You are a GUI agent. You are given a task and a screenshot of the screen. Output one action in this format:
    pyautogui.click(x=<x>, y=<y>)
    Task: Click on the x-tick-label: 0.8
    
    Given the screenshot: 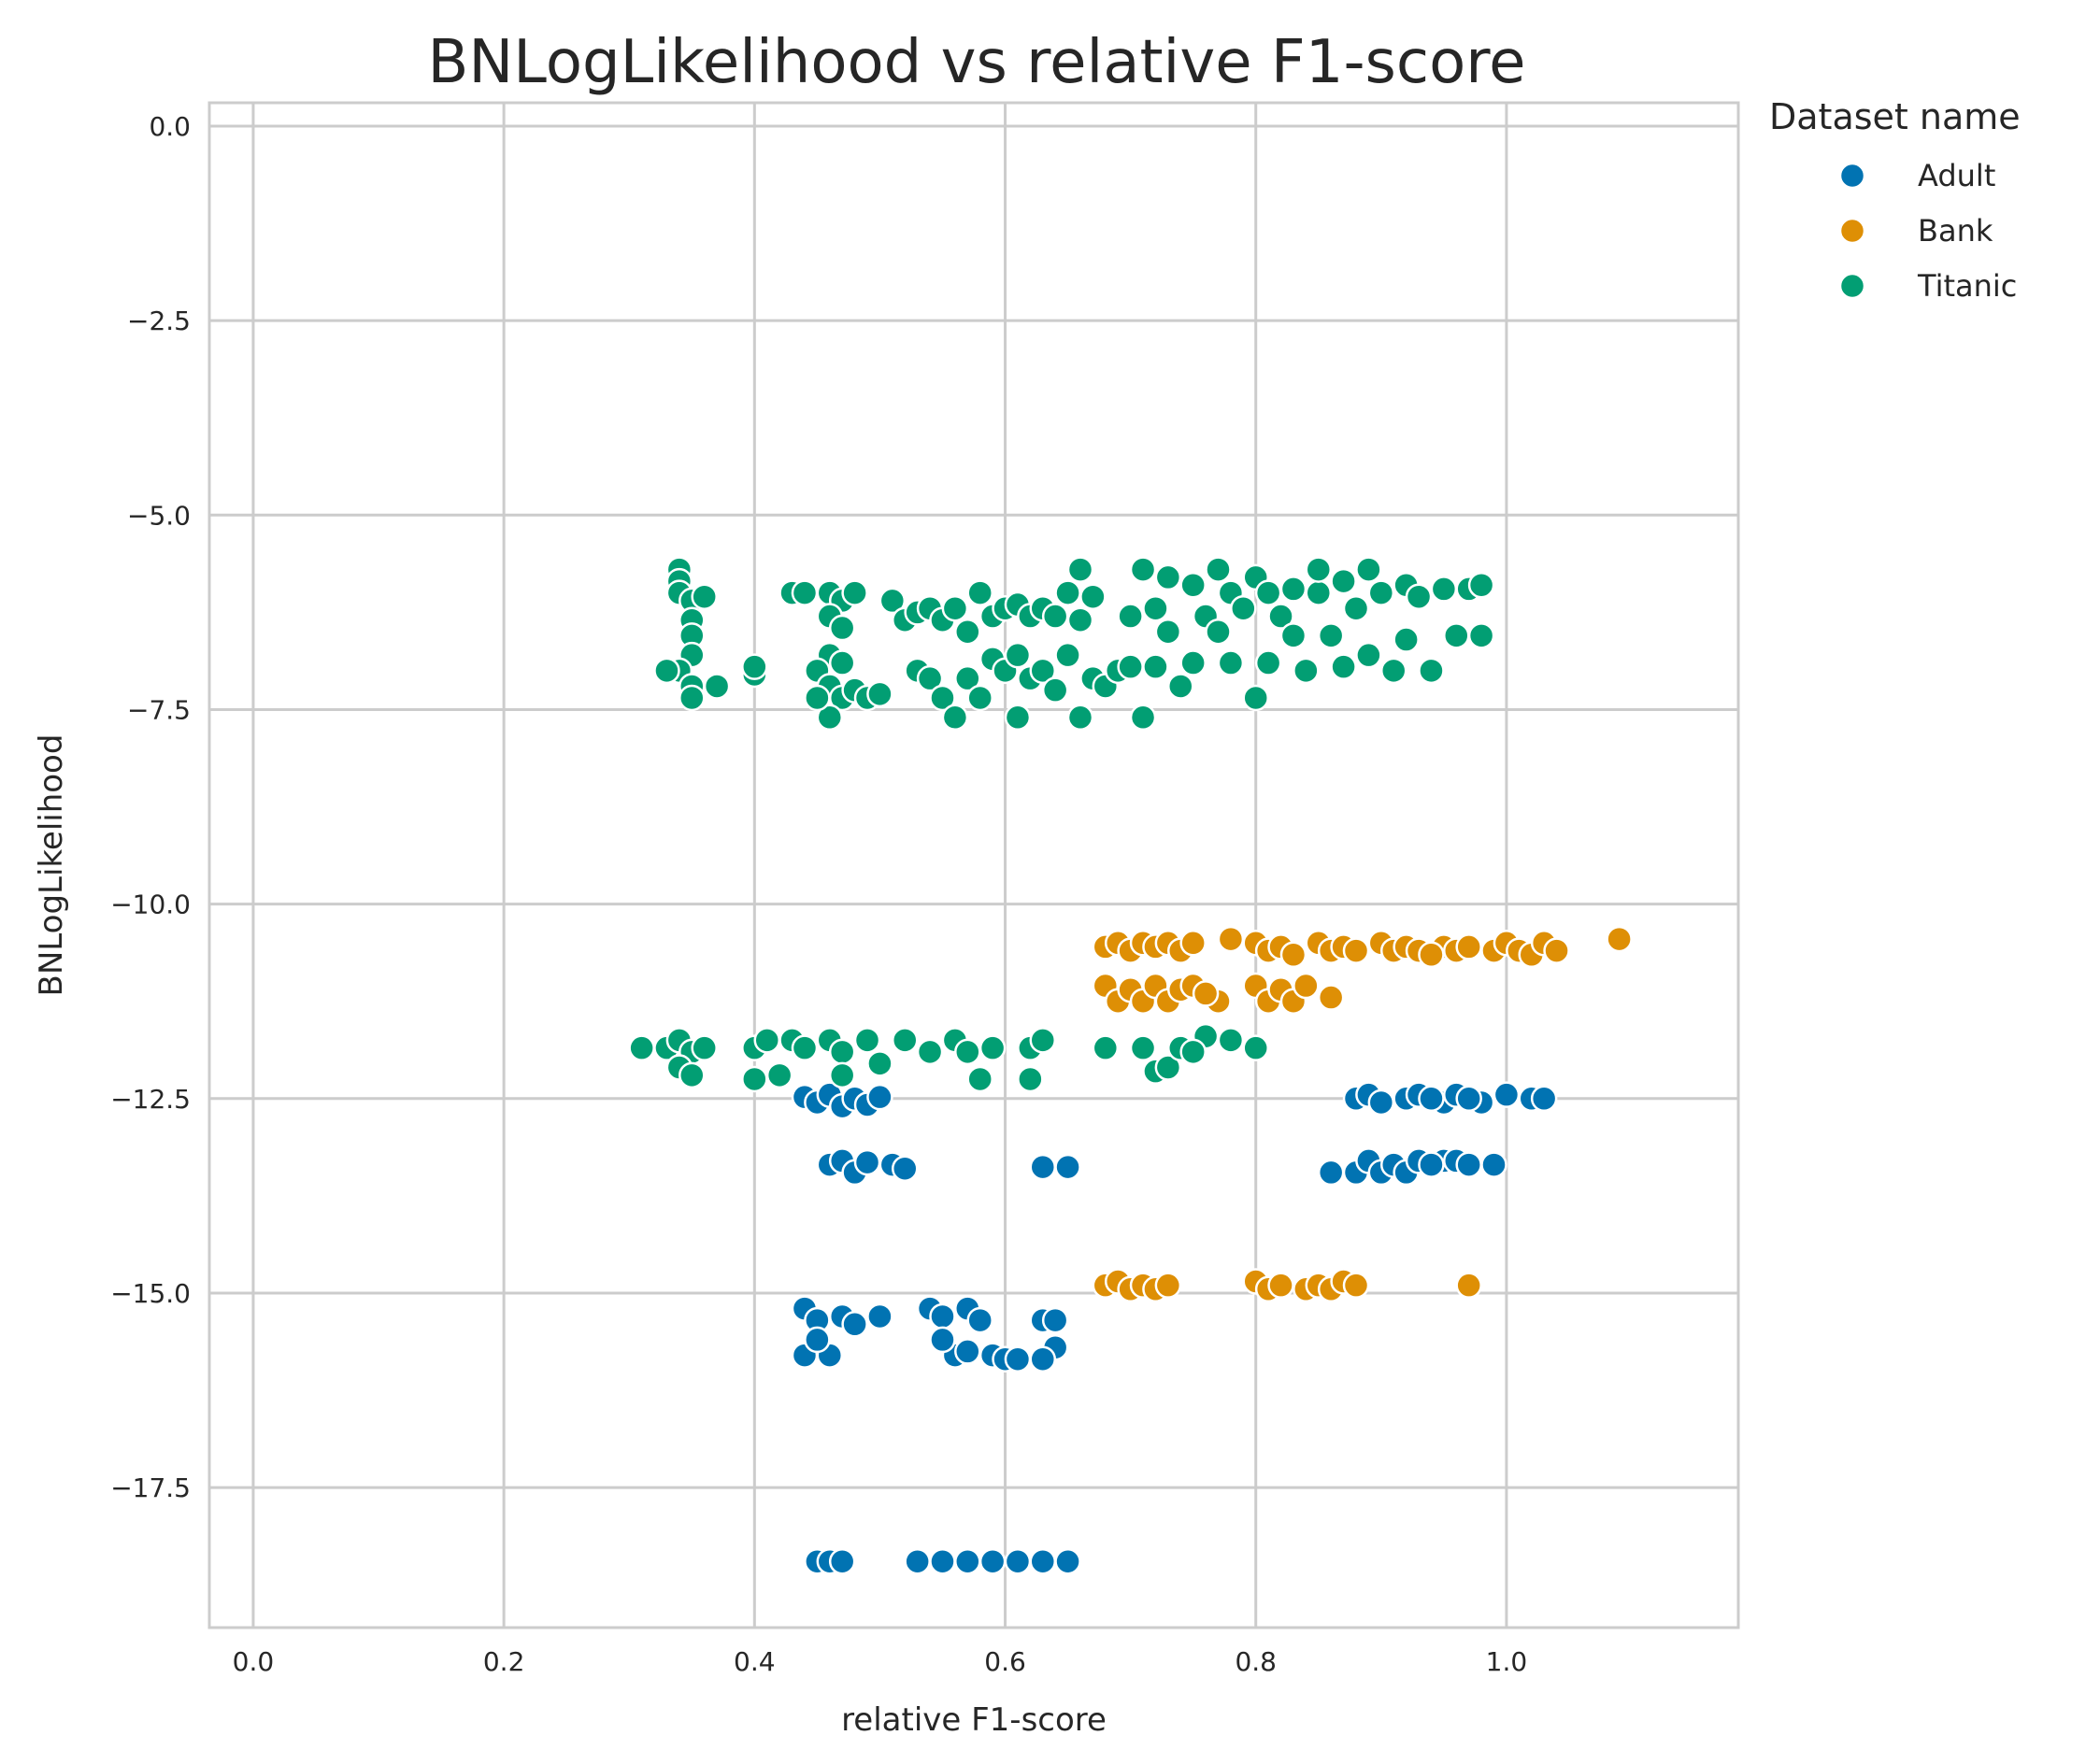 What is the action you would take?
    pyautogui.click(x=1256, y=1661)
    